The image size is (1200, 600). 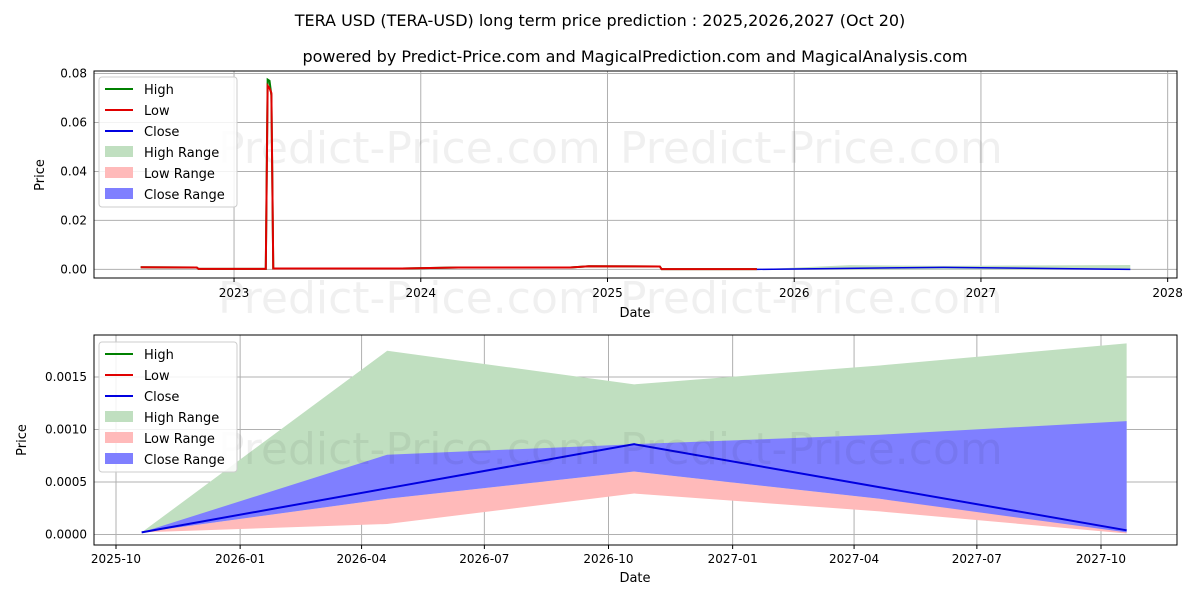 I want to click on x-tick-label: 2026-04, so click(x=362, y=559).